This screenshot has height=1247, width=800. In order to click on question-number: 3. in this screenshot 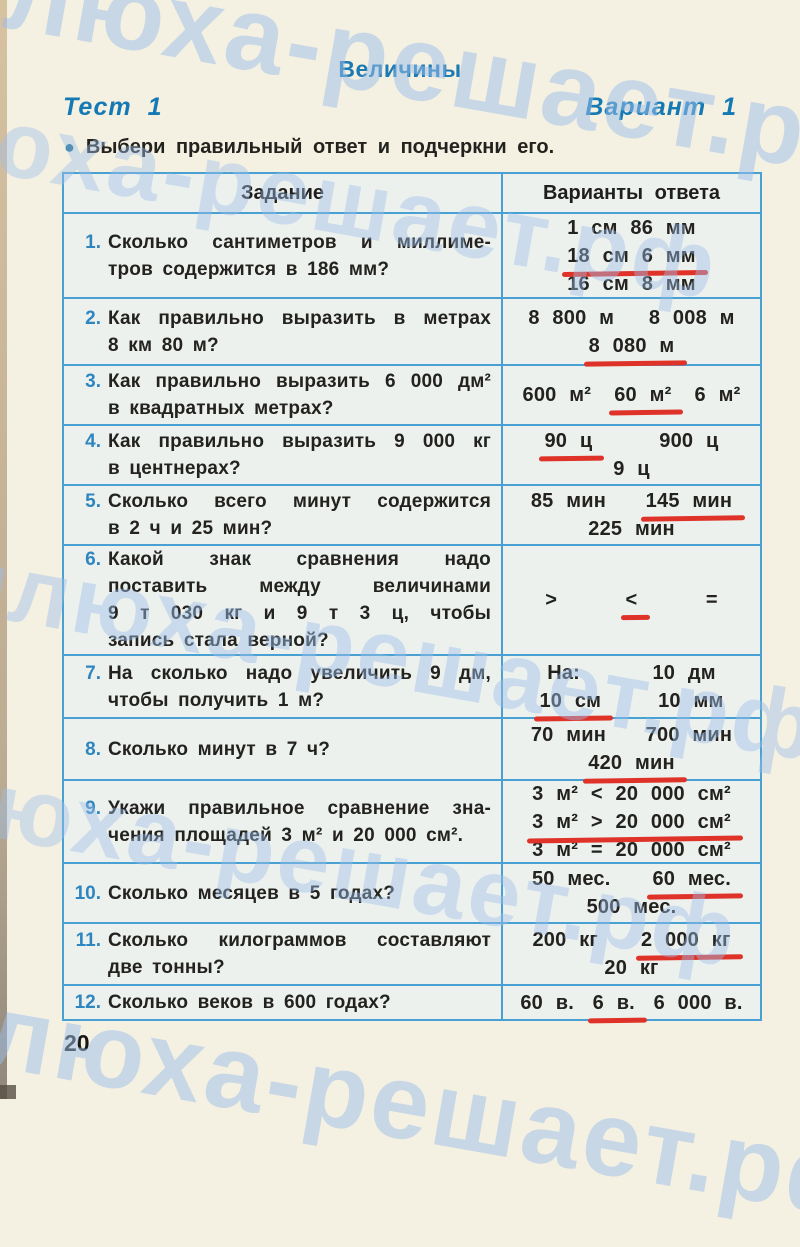, I will do `click(93, 381)`.